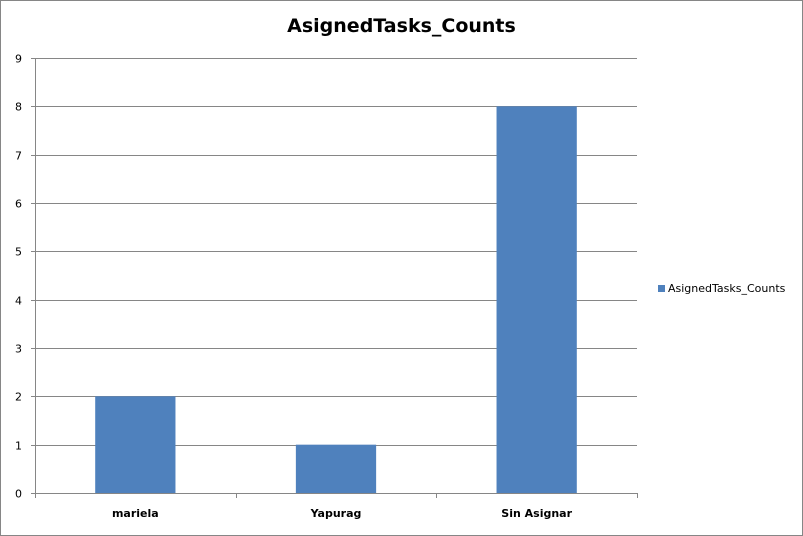  Describe the element at coordinates (18, 494) in the screenshot. I see `y-tick-label: 0` at that location.